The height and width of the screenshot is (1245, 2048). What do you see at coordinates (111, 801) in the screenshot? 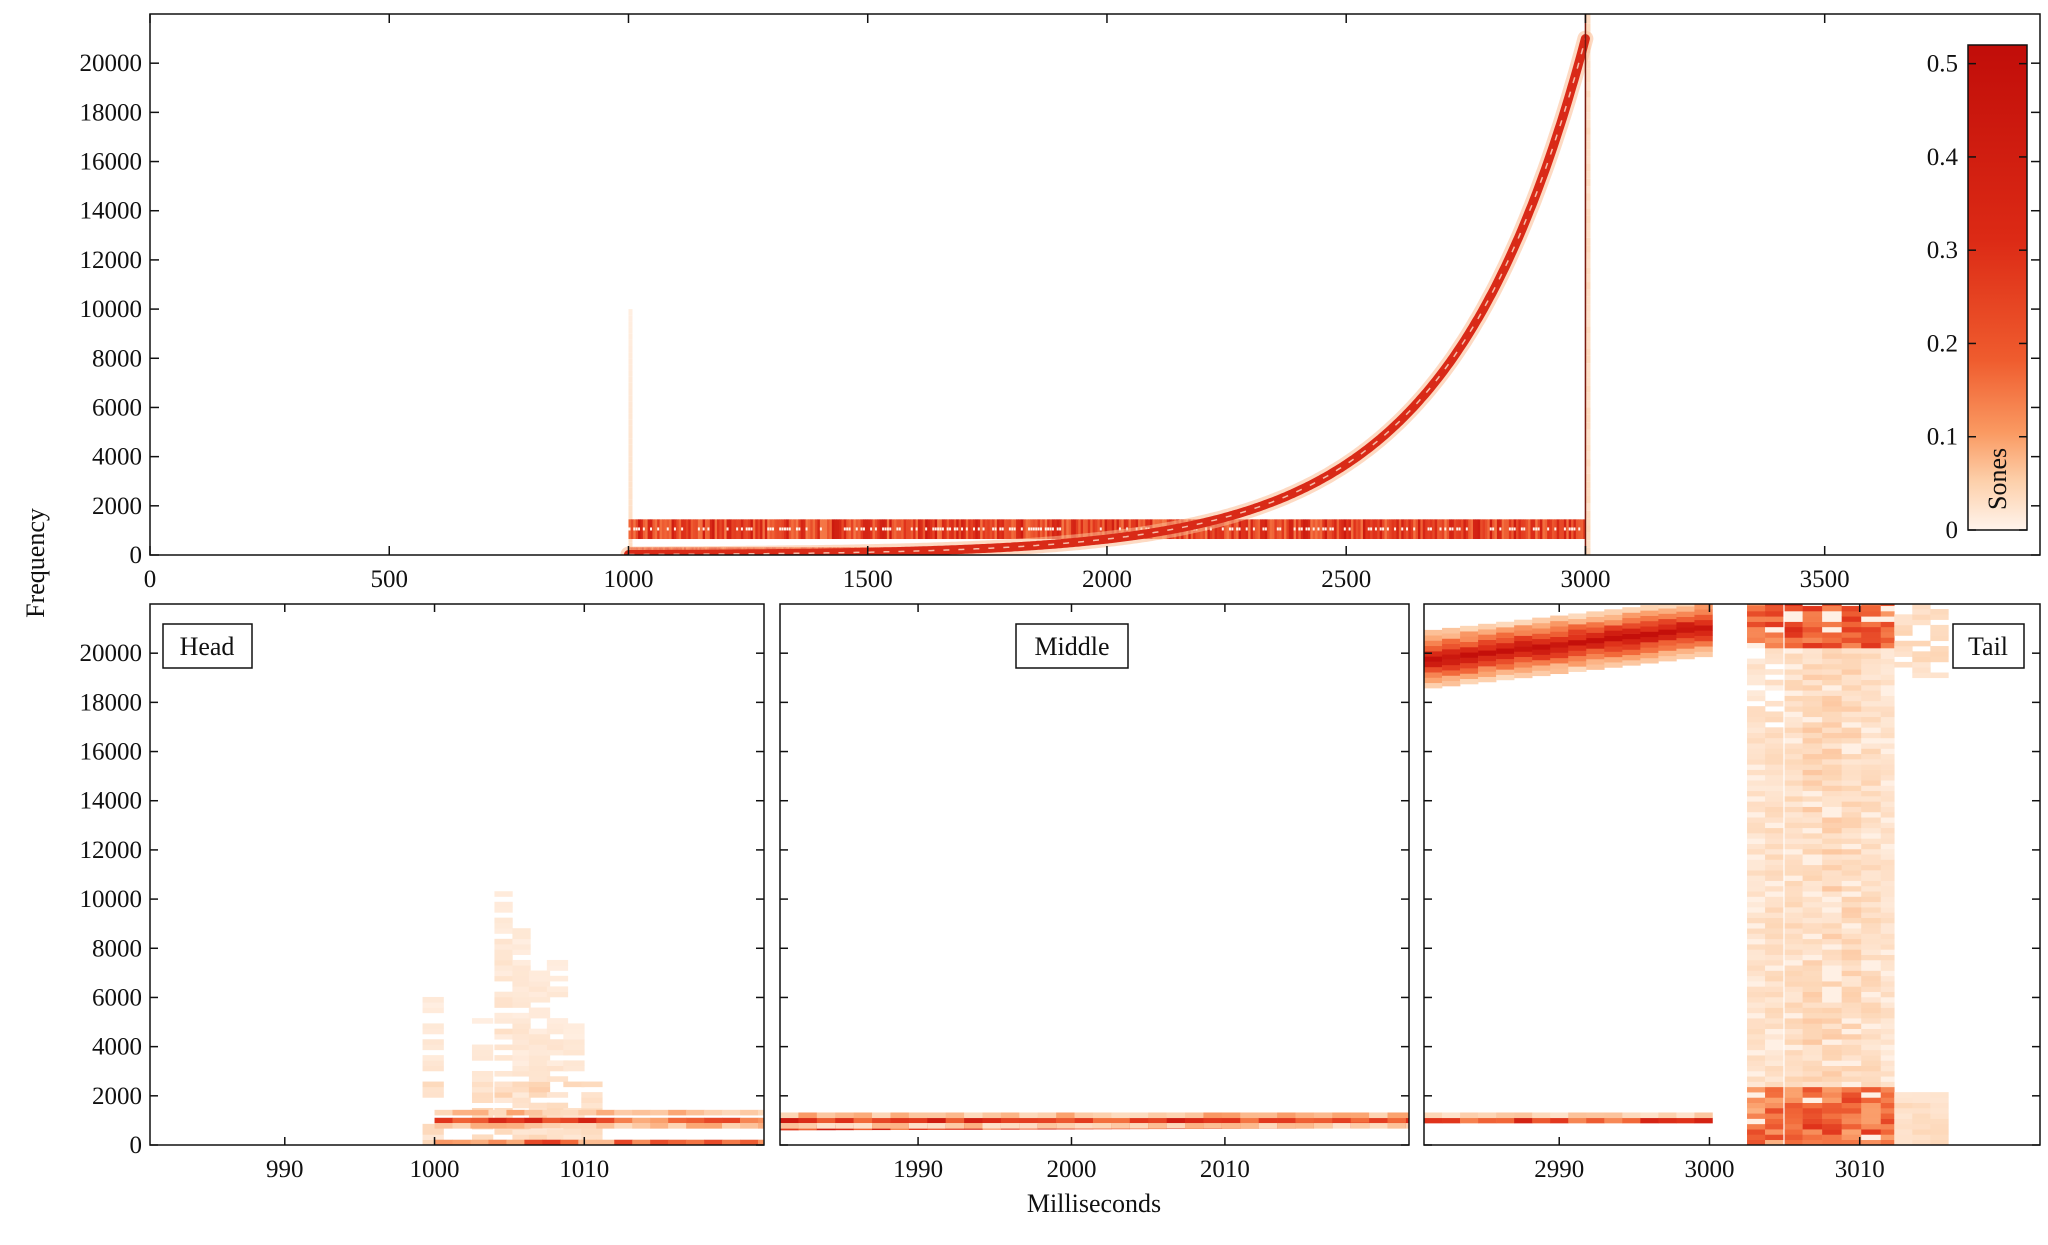
I see `y-tick-label: 14000` at bounding box center [111, 801].